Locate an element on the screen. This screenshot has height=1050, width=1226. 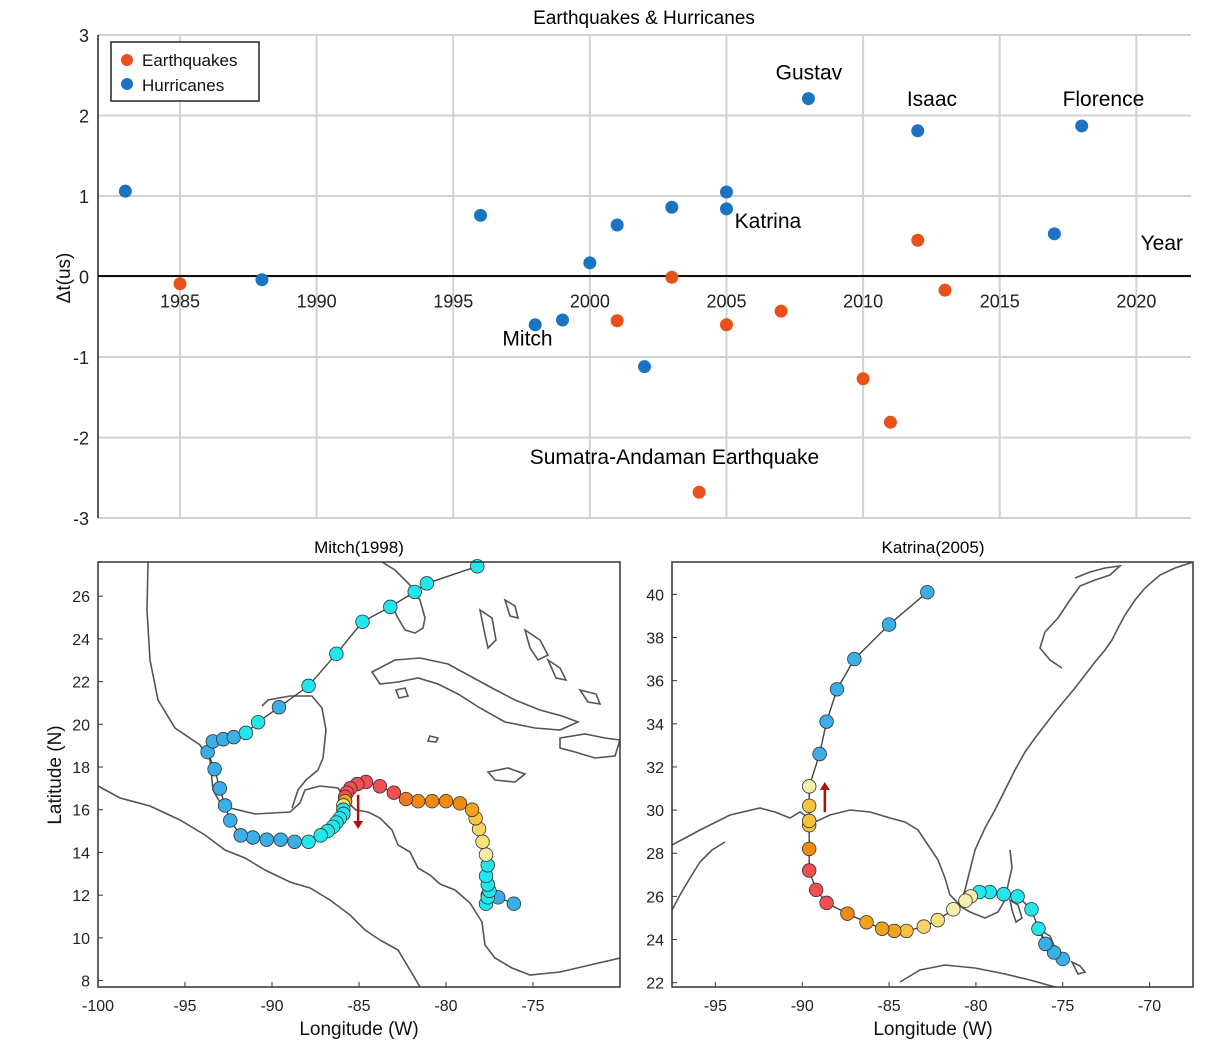
mitch-y-tick-label: 20 is located at coordinates (81, 725).